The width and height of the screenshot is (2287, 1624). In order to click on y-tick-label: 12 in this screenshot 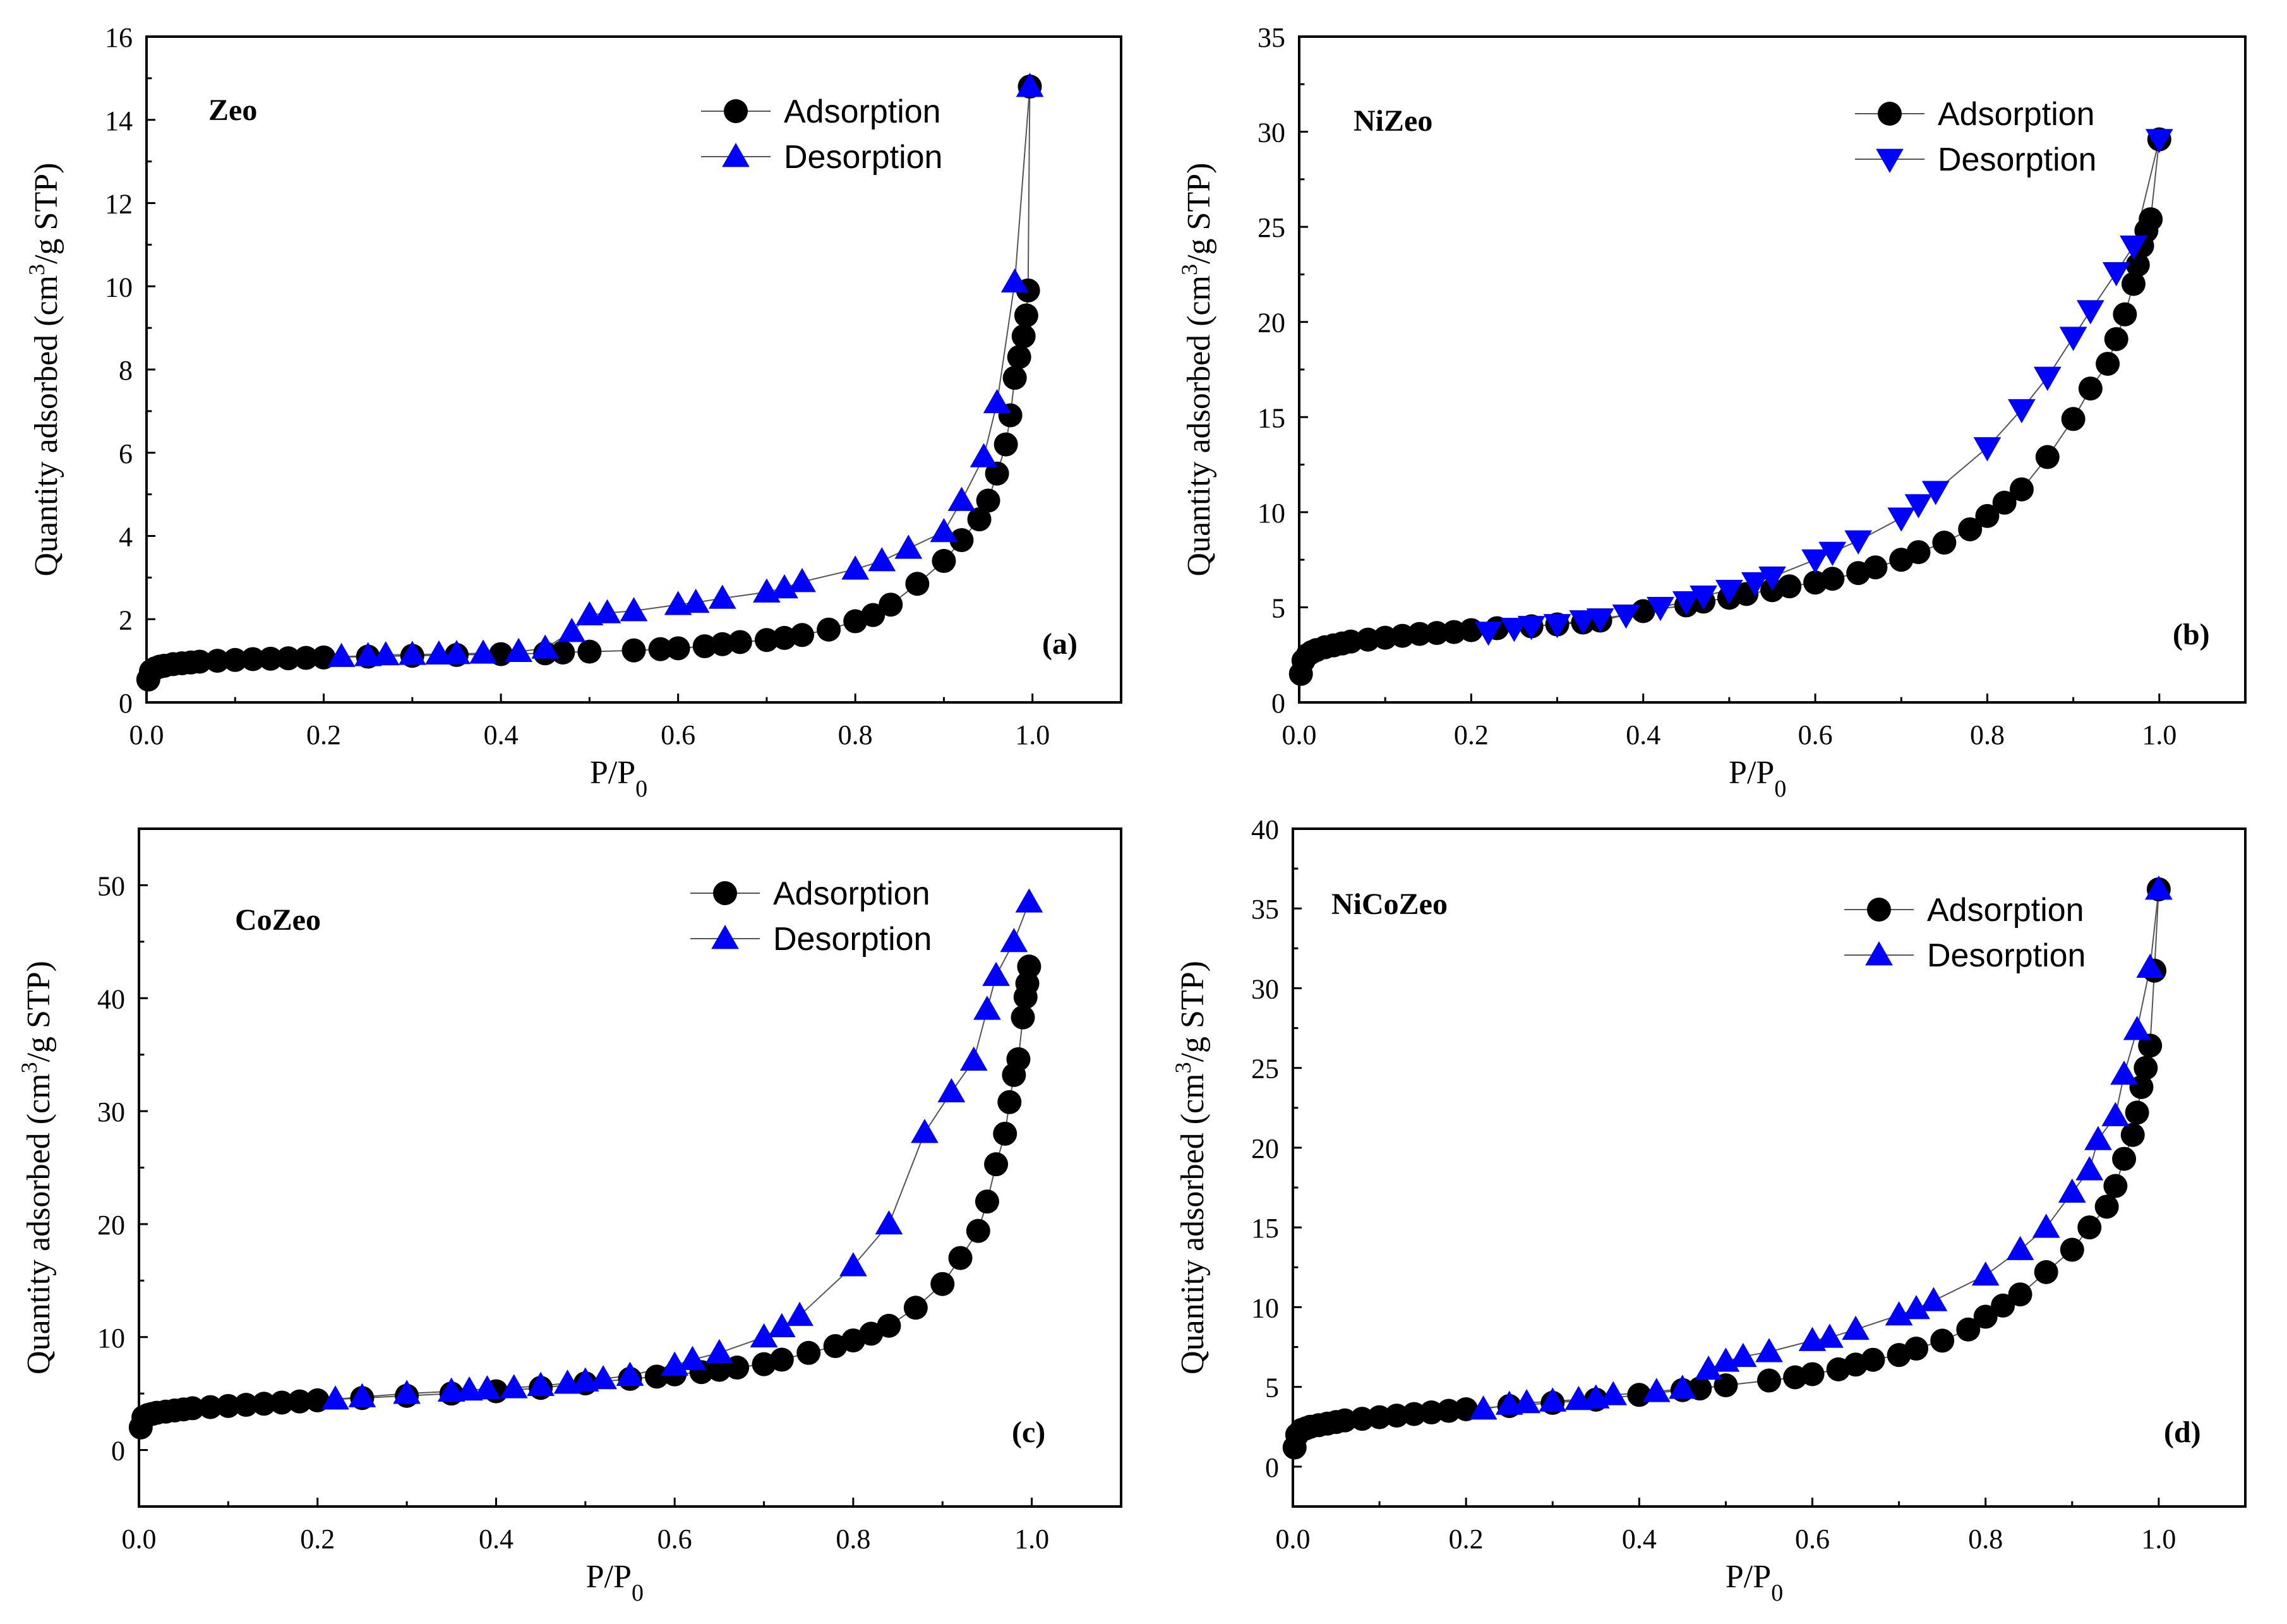, I will do `click(119, 204)`.